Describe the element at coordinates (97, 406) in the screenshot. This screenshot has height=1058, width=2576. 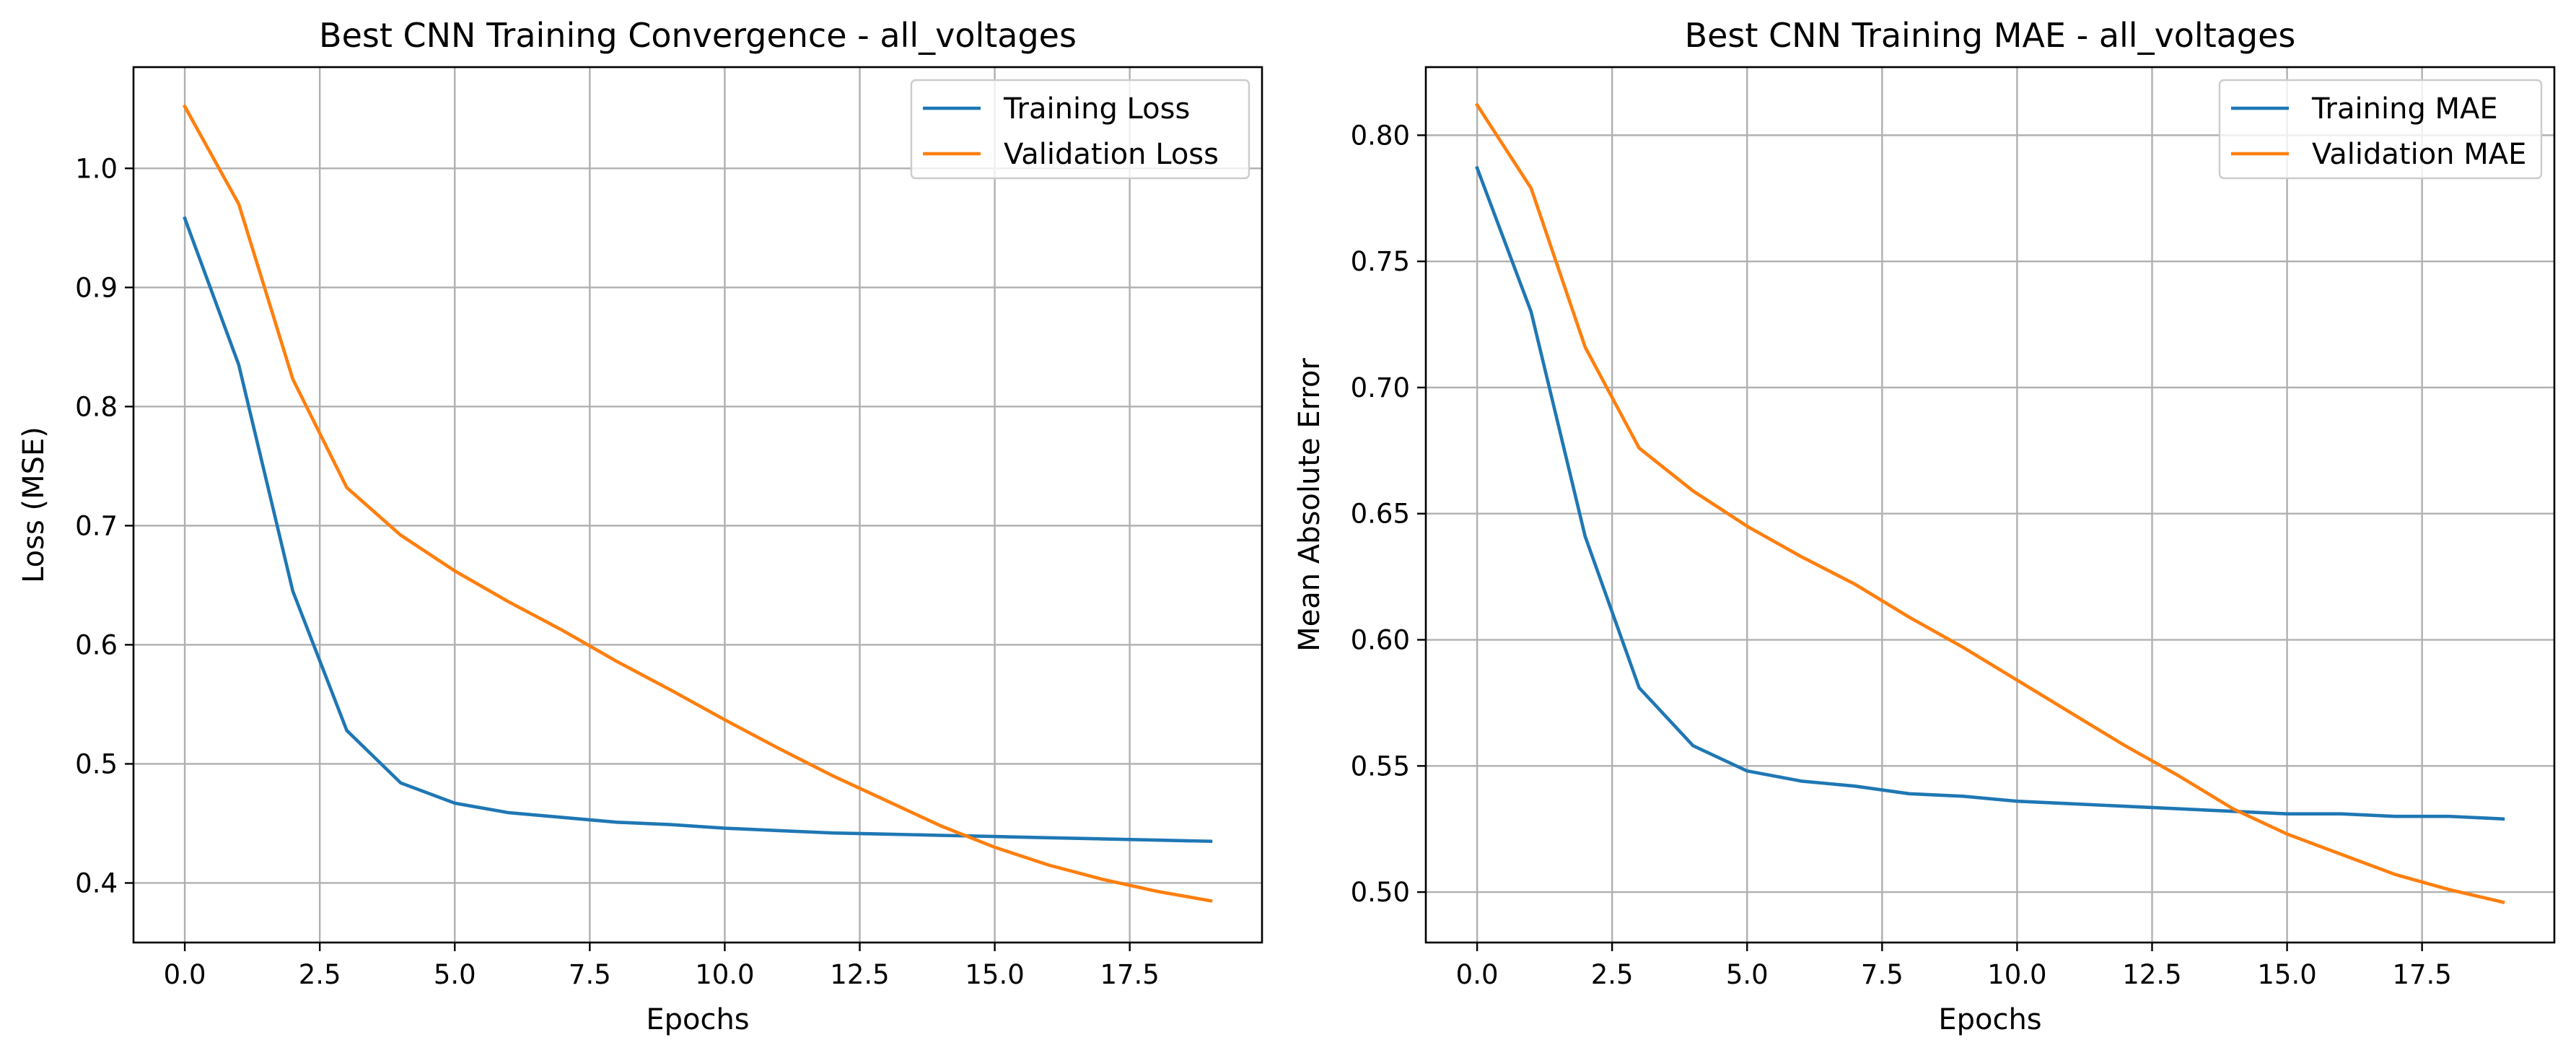
I see `y-tick-label: 0.8` at that location.